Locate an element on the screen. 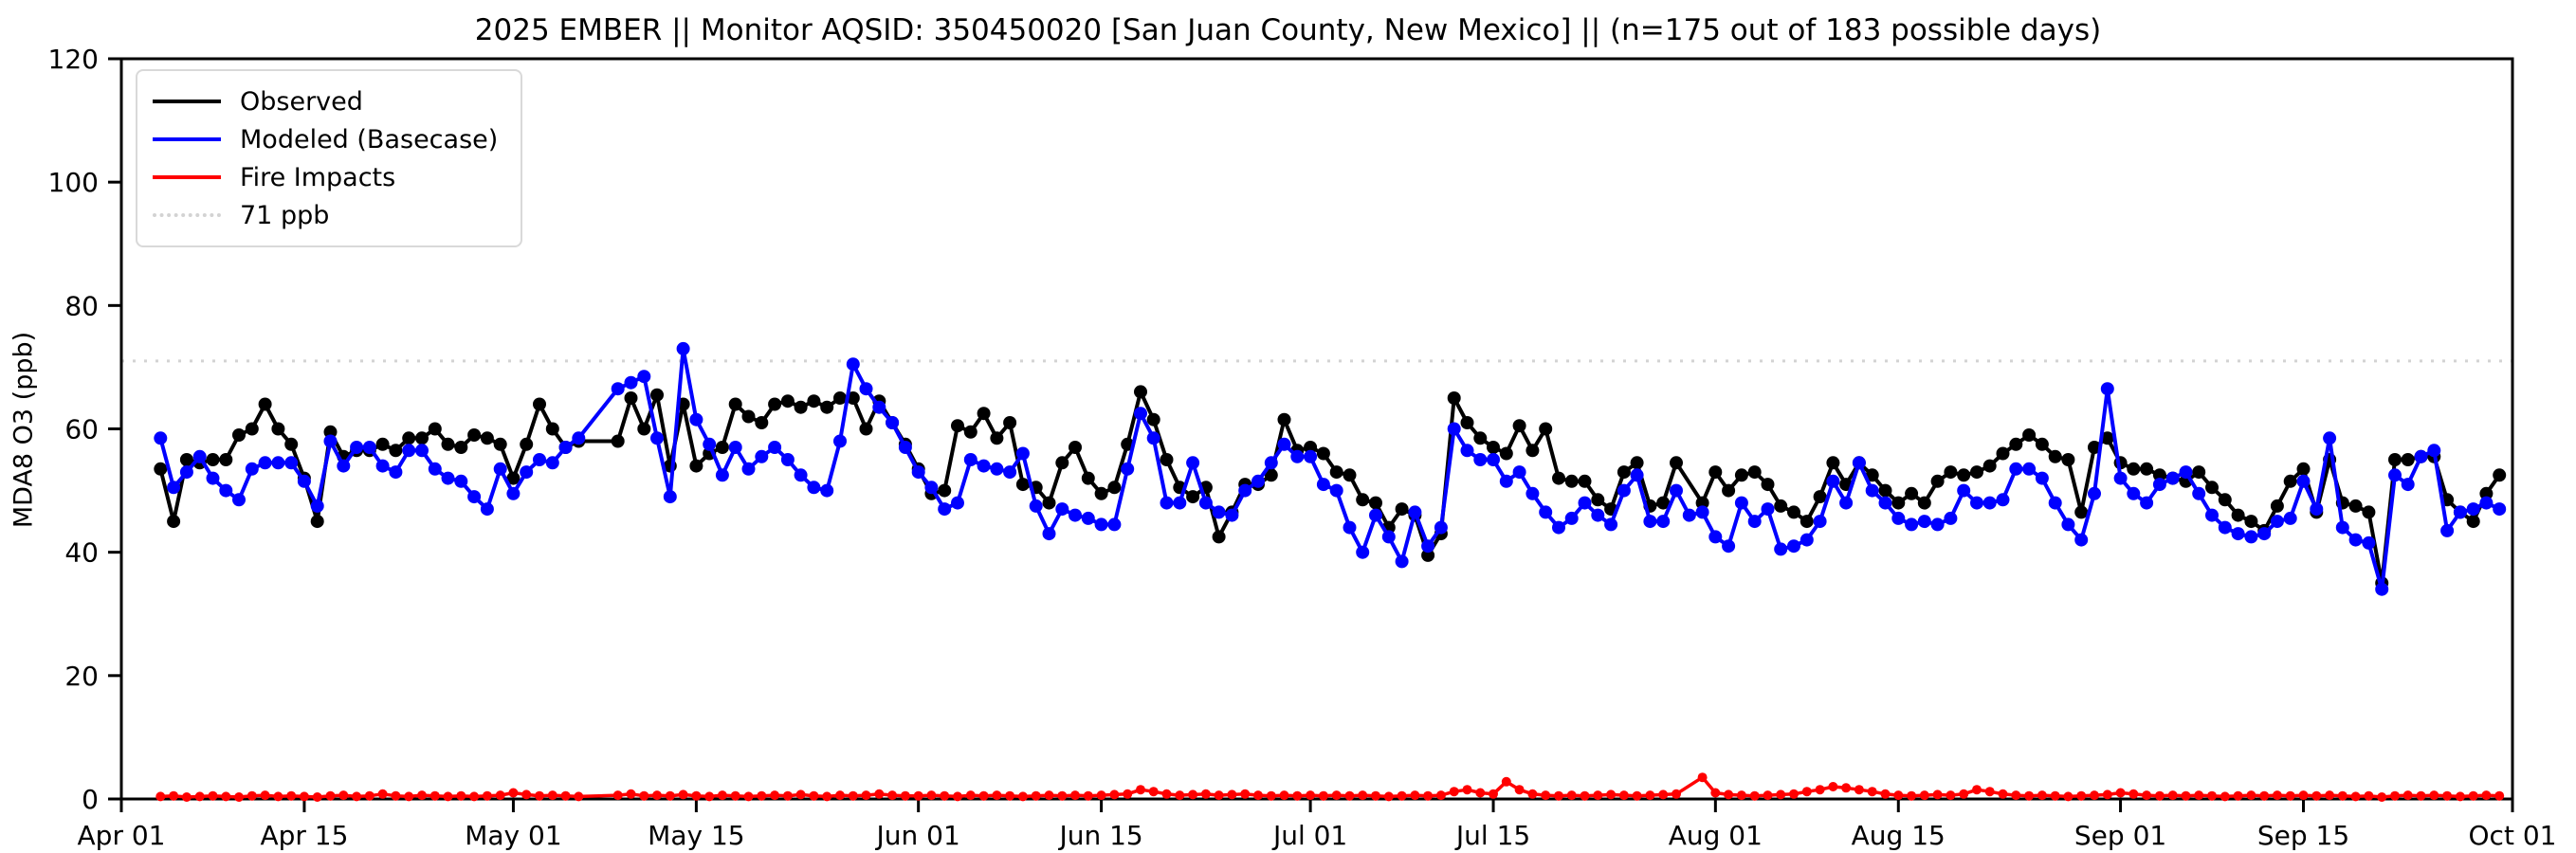  observed-line-swatch is located at coordinates (187, 101).